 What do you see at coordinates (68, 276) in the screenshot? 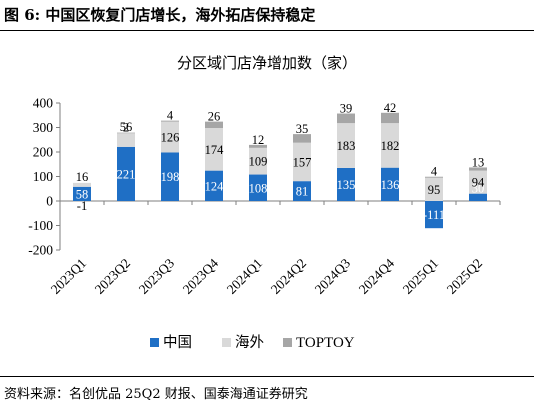
I see `x-tick-label: 2023Q1` at bounding box center [68, 276].